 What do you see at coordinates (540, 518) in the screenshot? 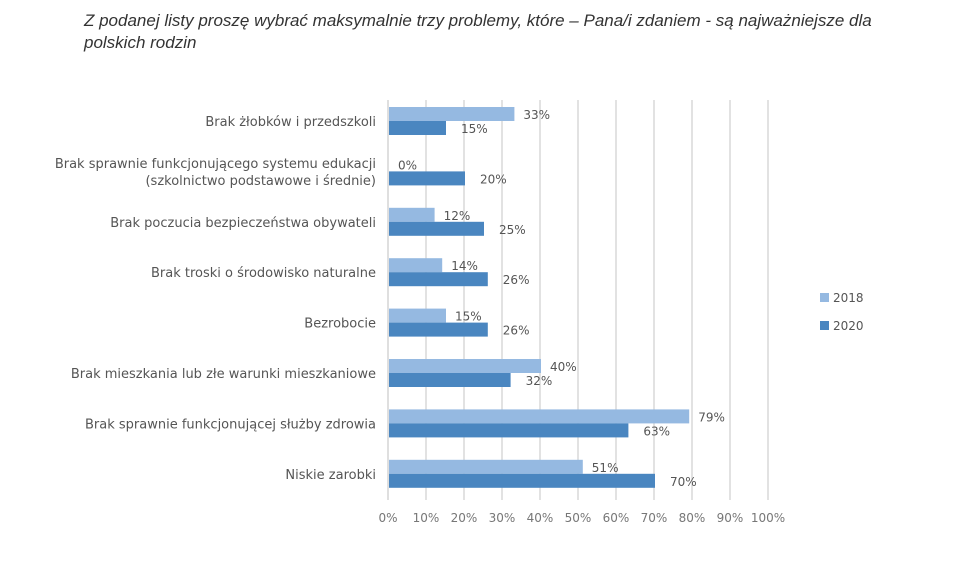
I see `x-tick-label: 40%` at bounding box center [540, 518].